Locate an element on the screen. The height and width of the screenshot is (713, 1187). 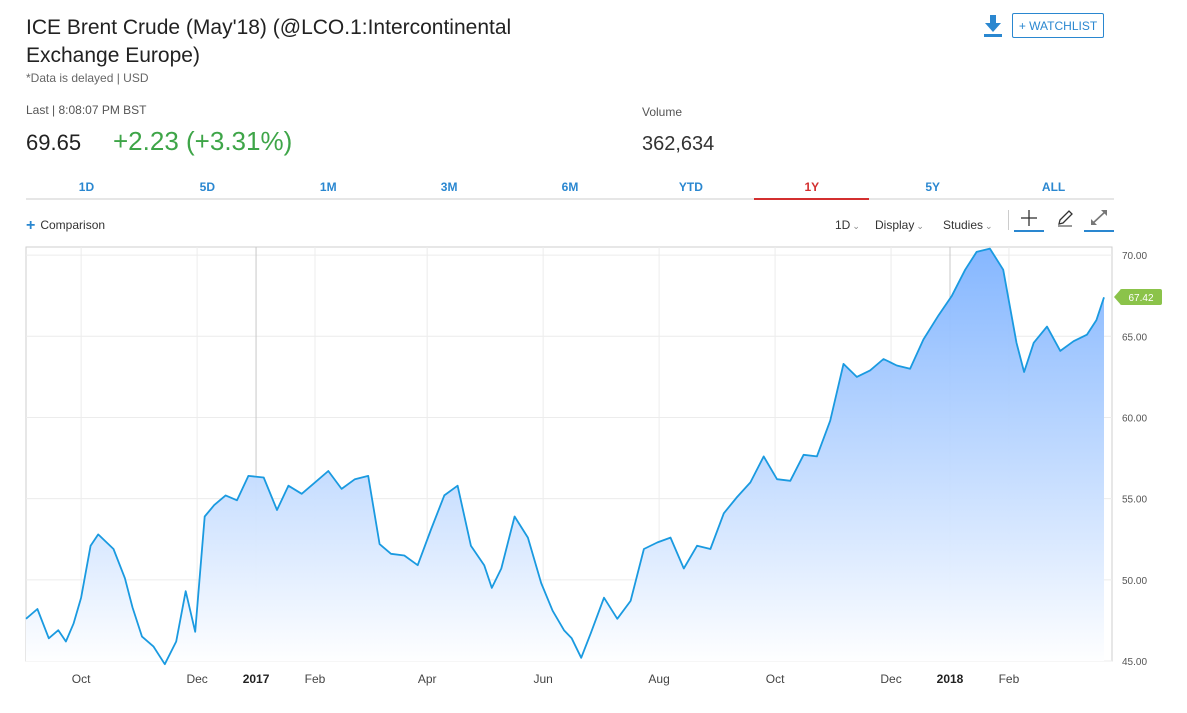
interval-dropdown: 1D ⌄ is located at coordinates (847, 225).